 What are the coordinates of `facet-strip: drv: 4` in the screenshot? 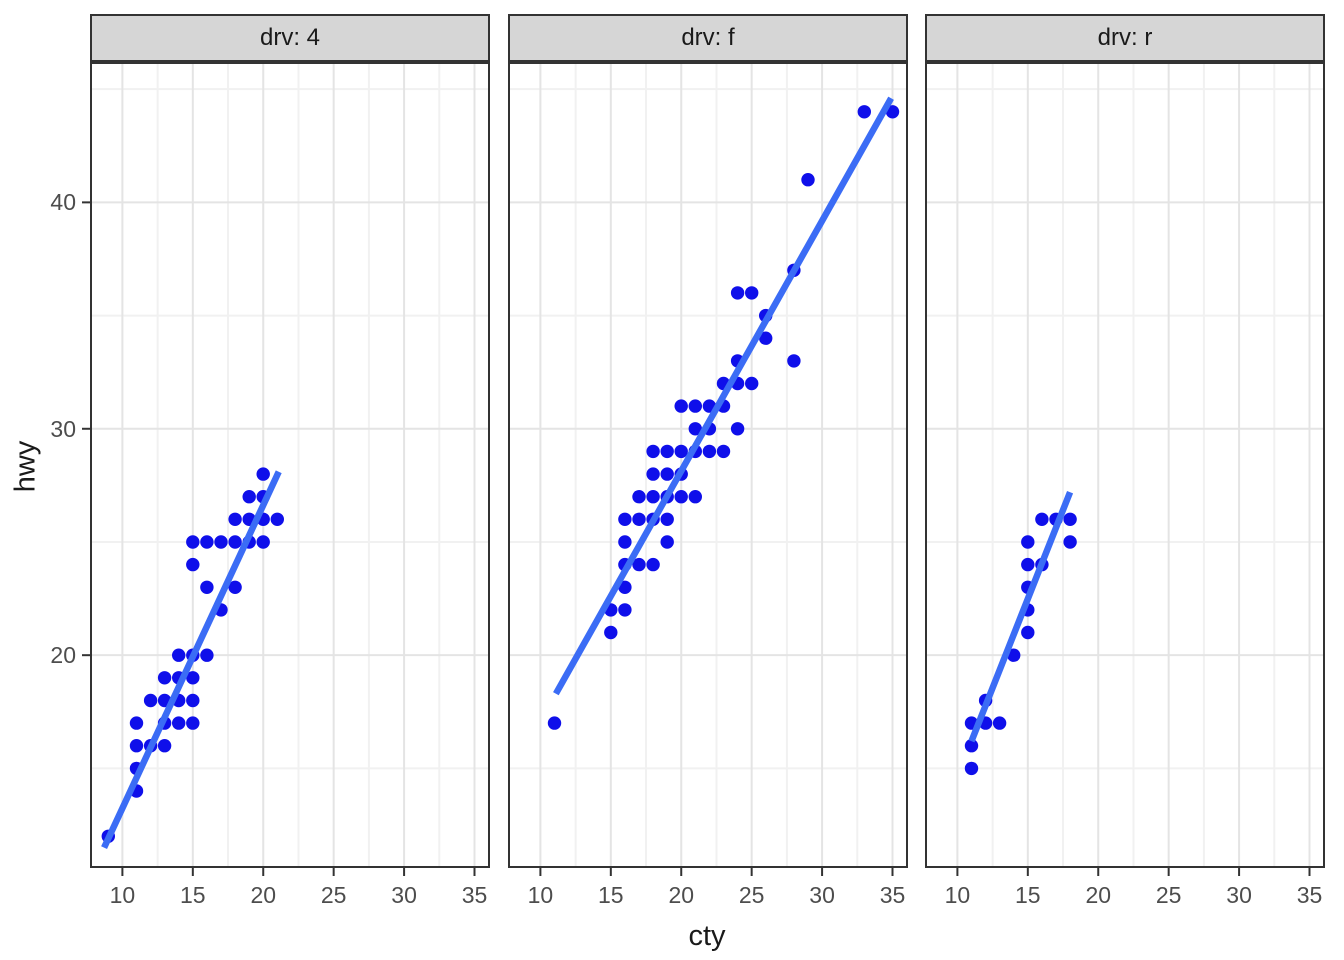 It's located at (290, 38).